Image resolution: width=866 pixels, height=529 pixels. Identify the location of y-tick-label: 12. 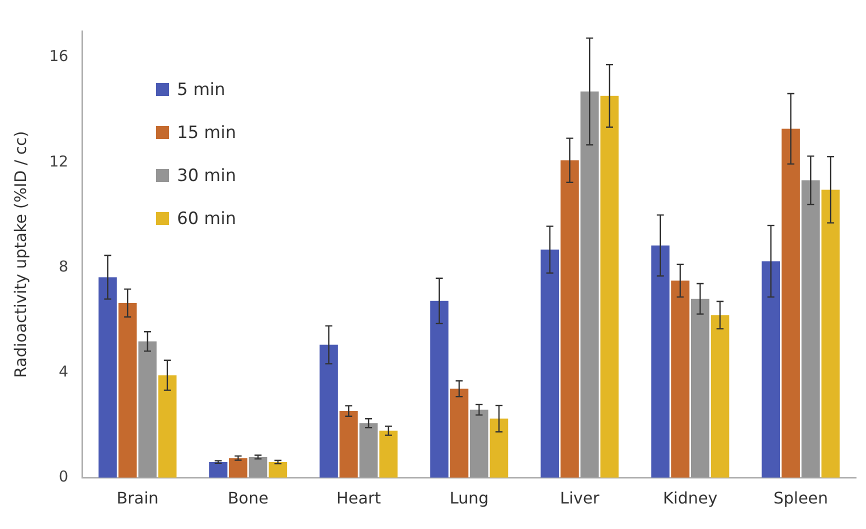
(58, 161).